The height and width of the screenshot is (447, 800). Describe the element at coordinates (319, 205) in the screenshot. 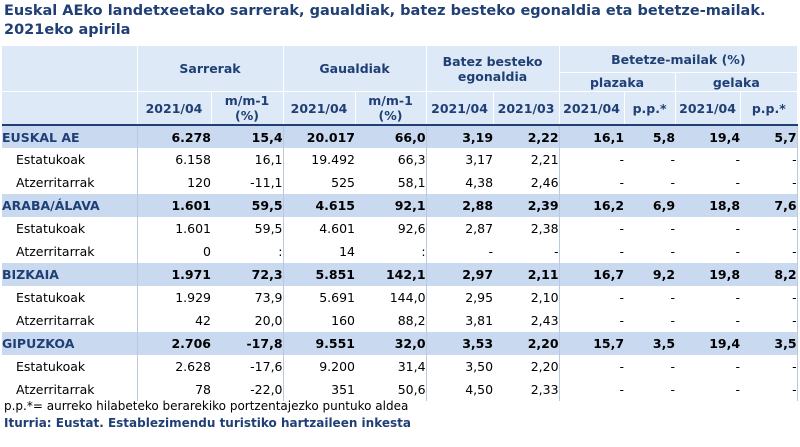

I see `table-cell: 4.615` at that location.